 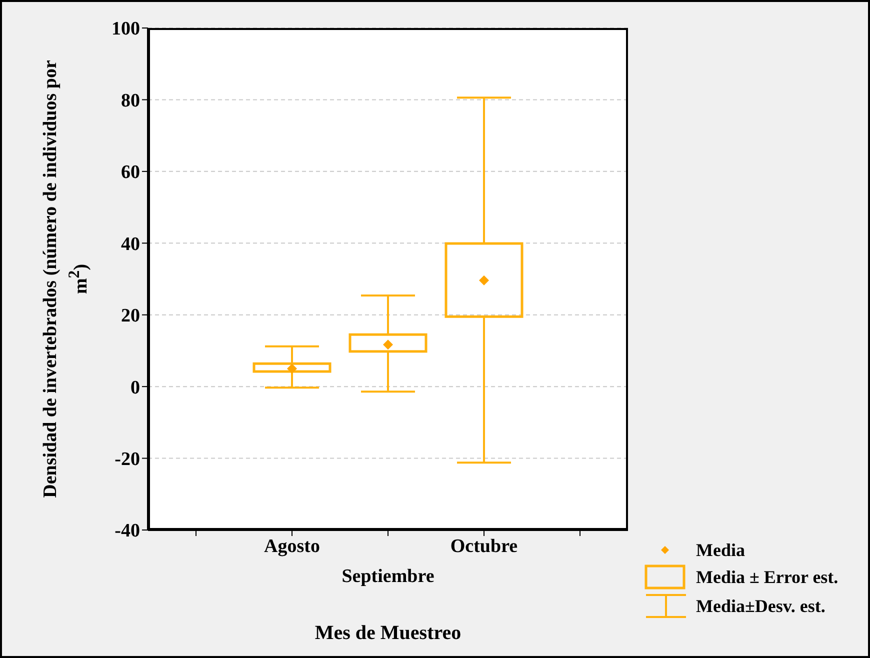 What do you see at coordinates (130, 316) in the screenshot?
I see `y-tick-label: 20` at bounding box center [130, 316].